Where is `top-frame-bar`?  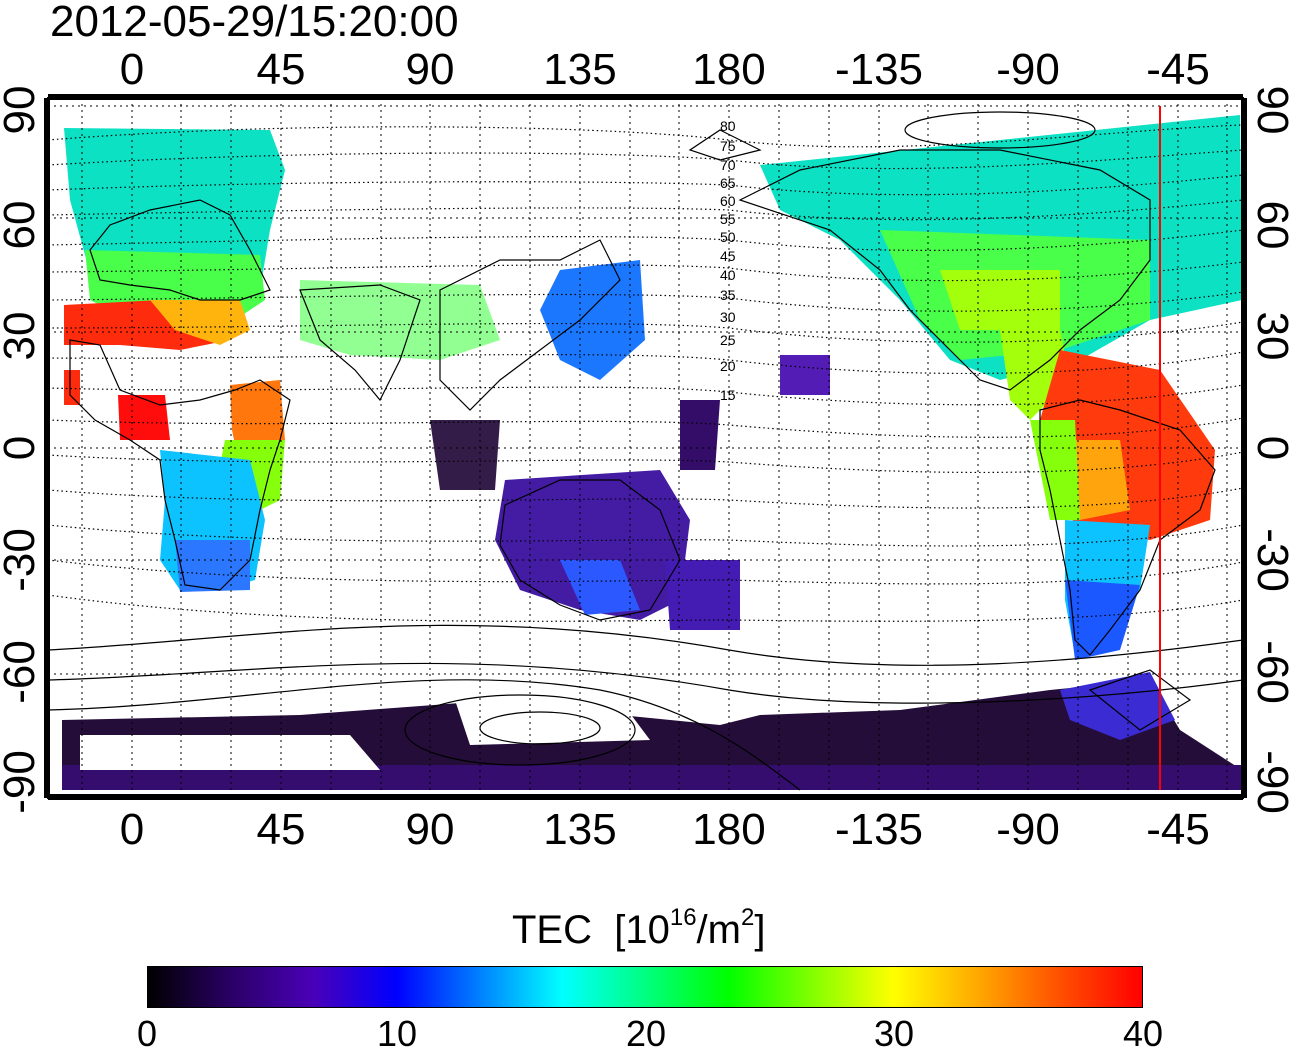 top-frame-bar is located at coordinates (645, 97).